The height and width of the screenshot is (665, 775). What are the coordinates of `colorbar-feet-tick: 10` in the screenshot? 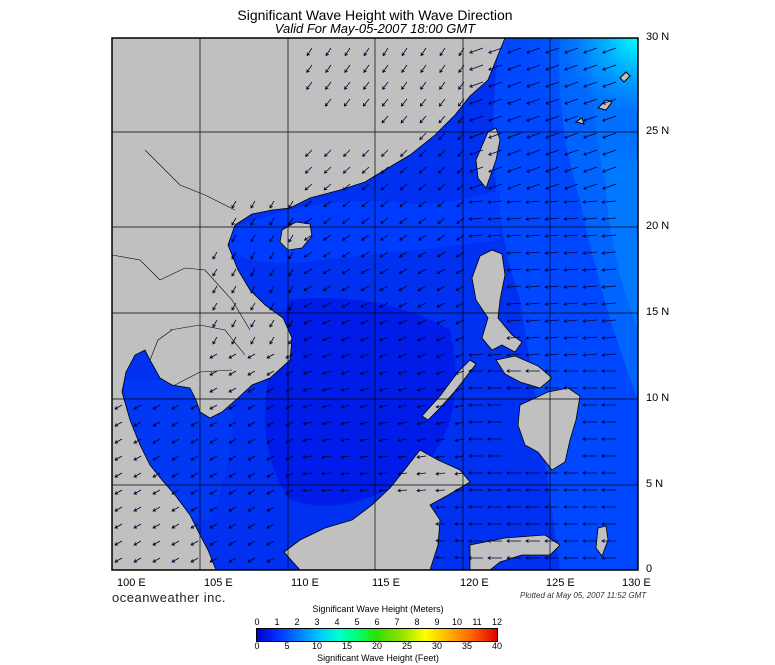 It's located at (316, 646).